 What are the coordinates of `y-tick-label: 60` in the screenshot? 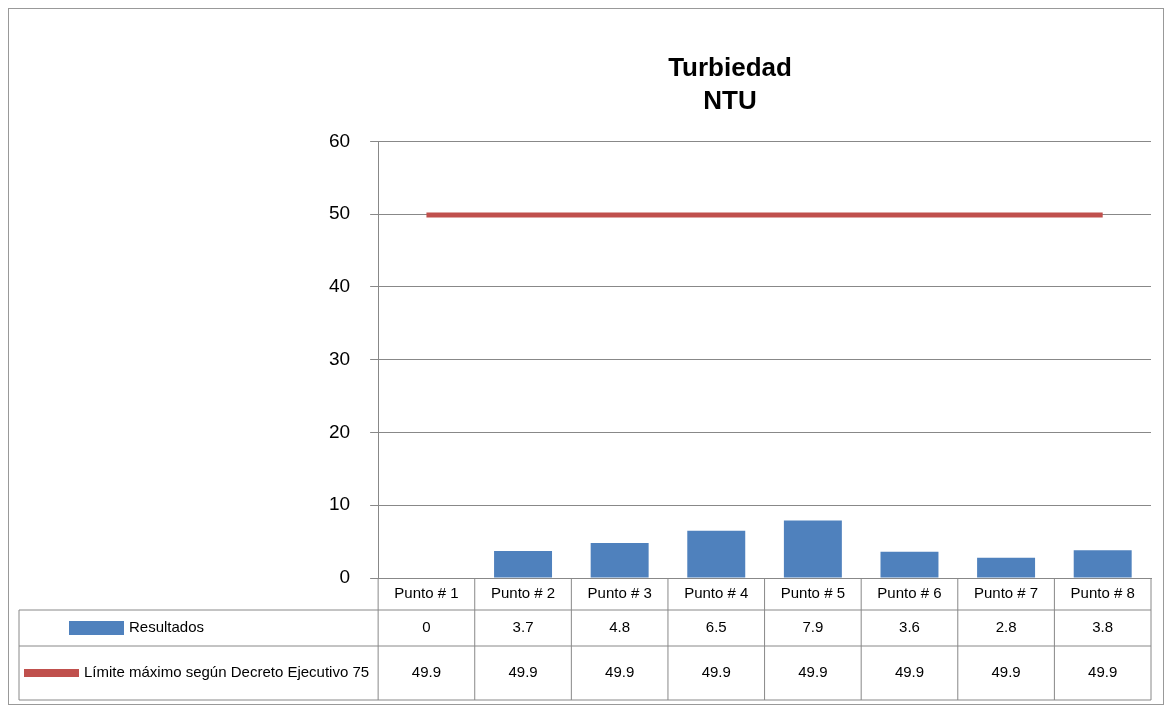 It's located at (339, 140).